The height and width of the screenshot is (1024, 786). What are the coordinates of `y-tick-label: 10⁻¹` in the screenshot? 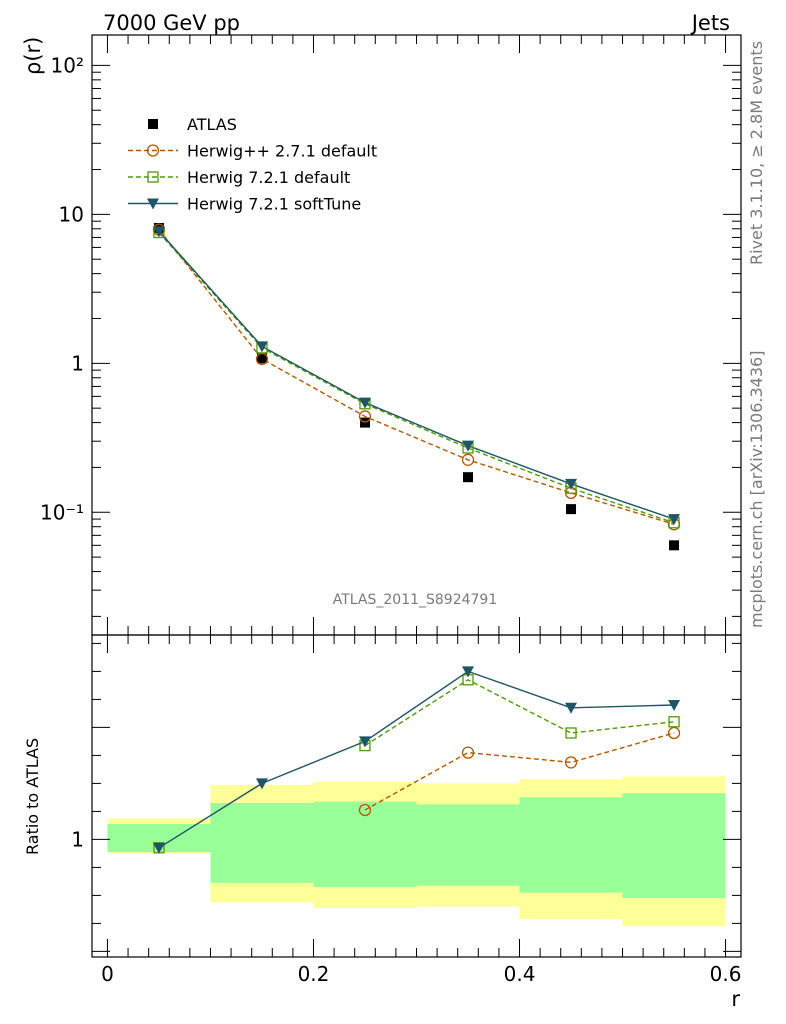 It's located at (62, 512).